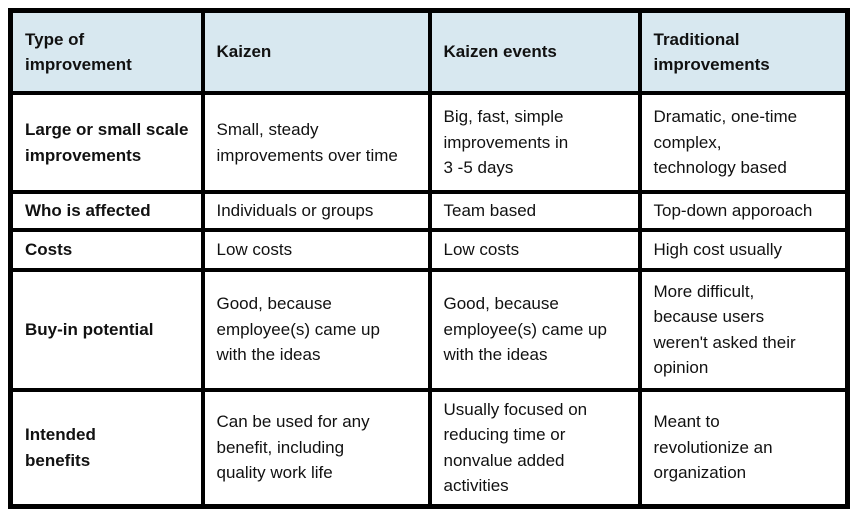 This screenshot has height=509, width=850. I want to click on header-cell-kaizen-events: Kaizen events, so click(534, 51).